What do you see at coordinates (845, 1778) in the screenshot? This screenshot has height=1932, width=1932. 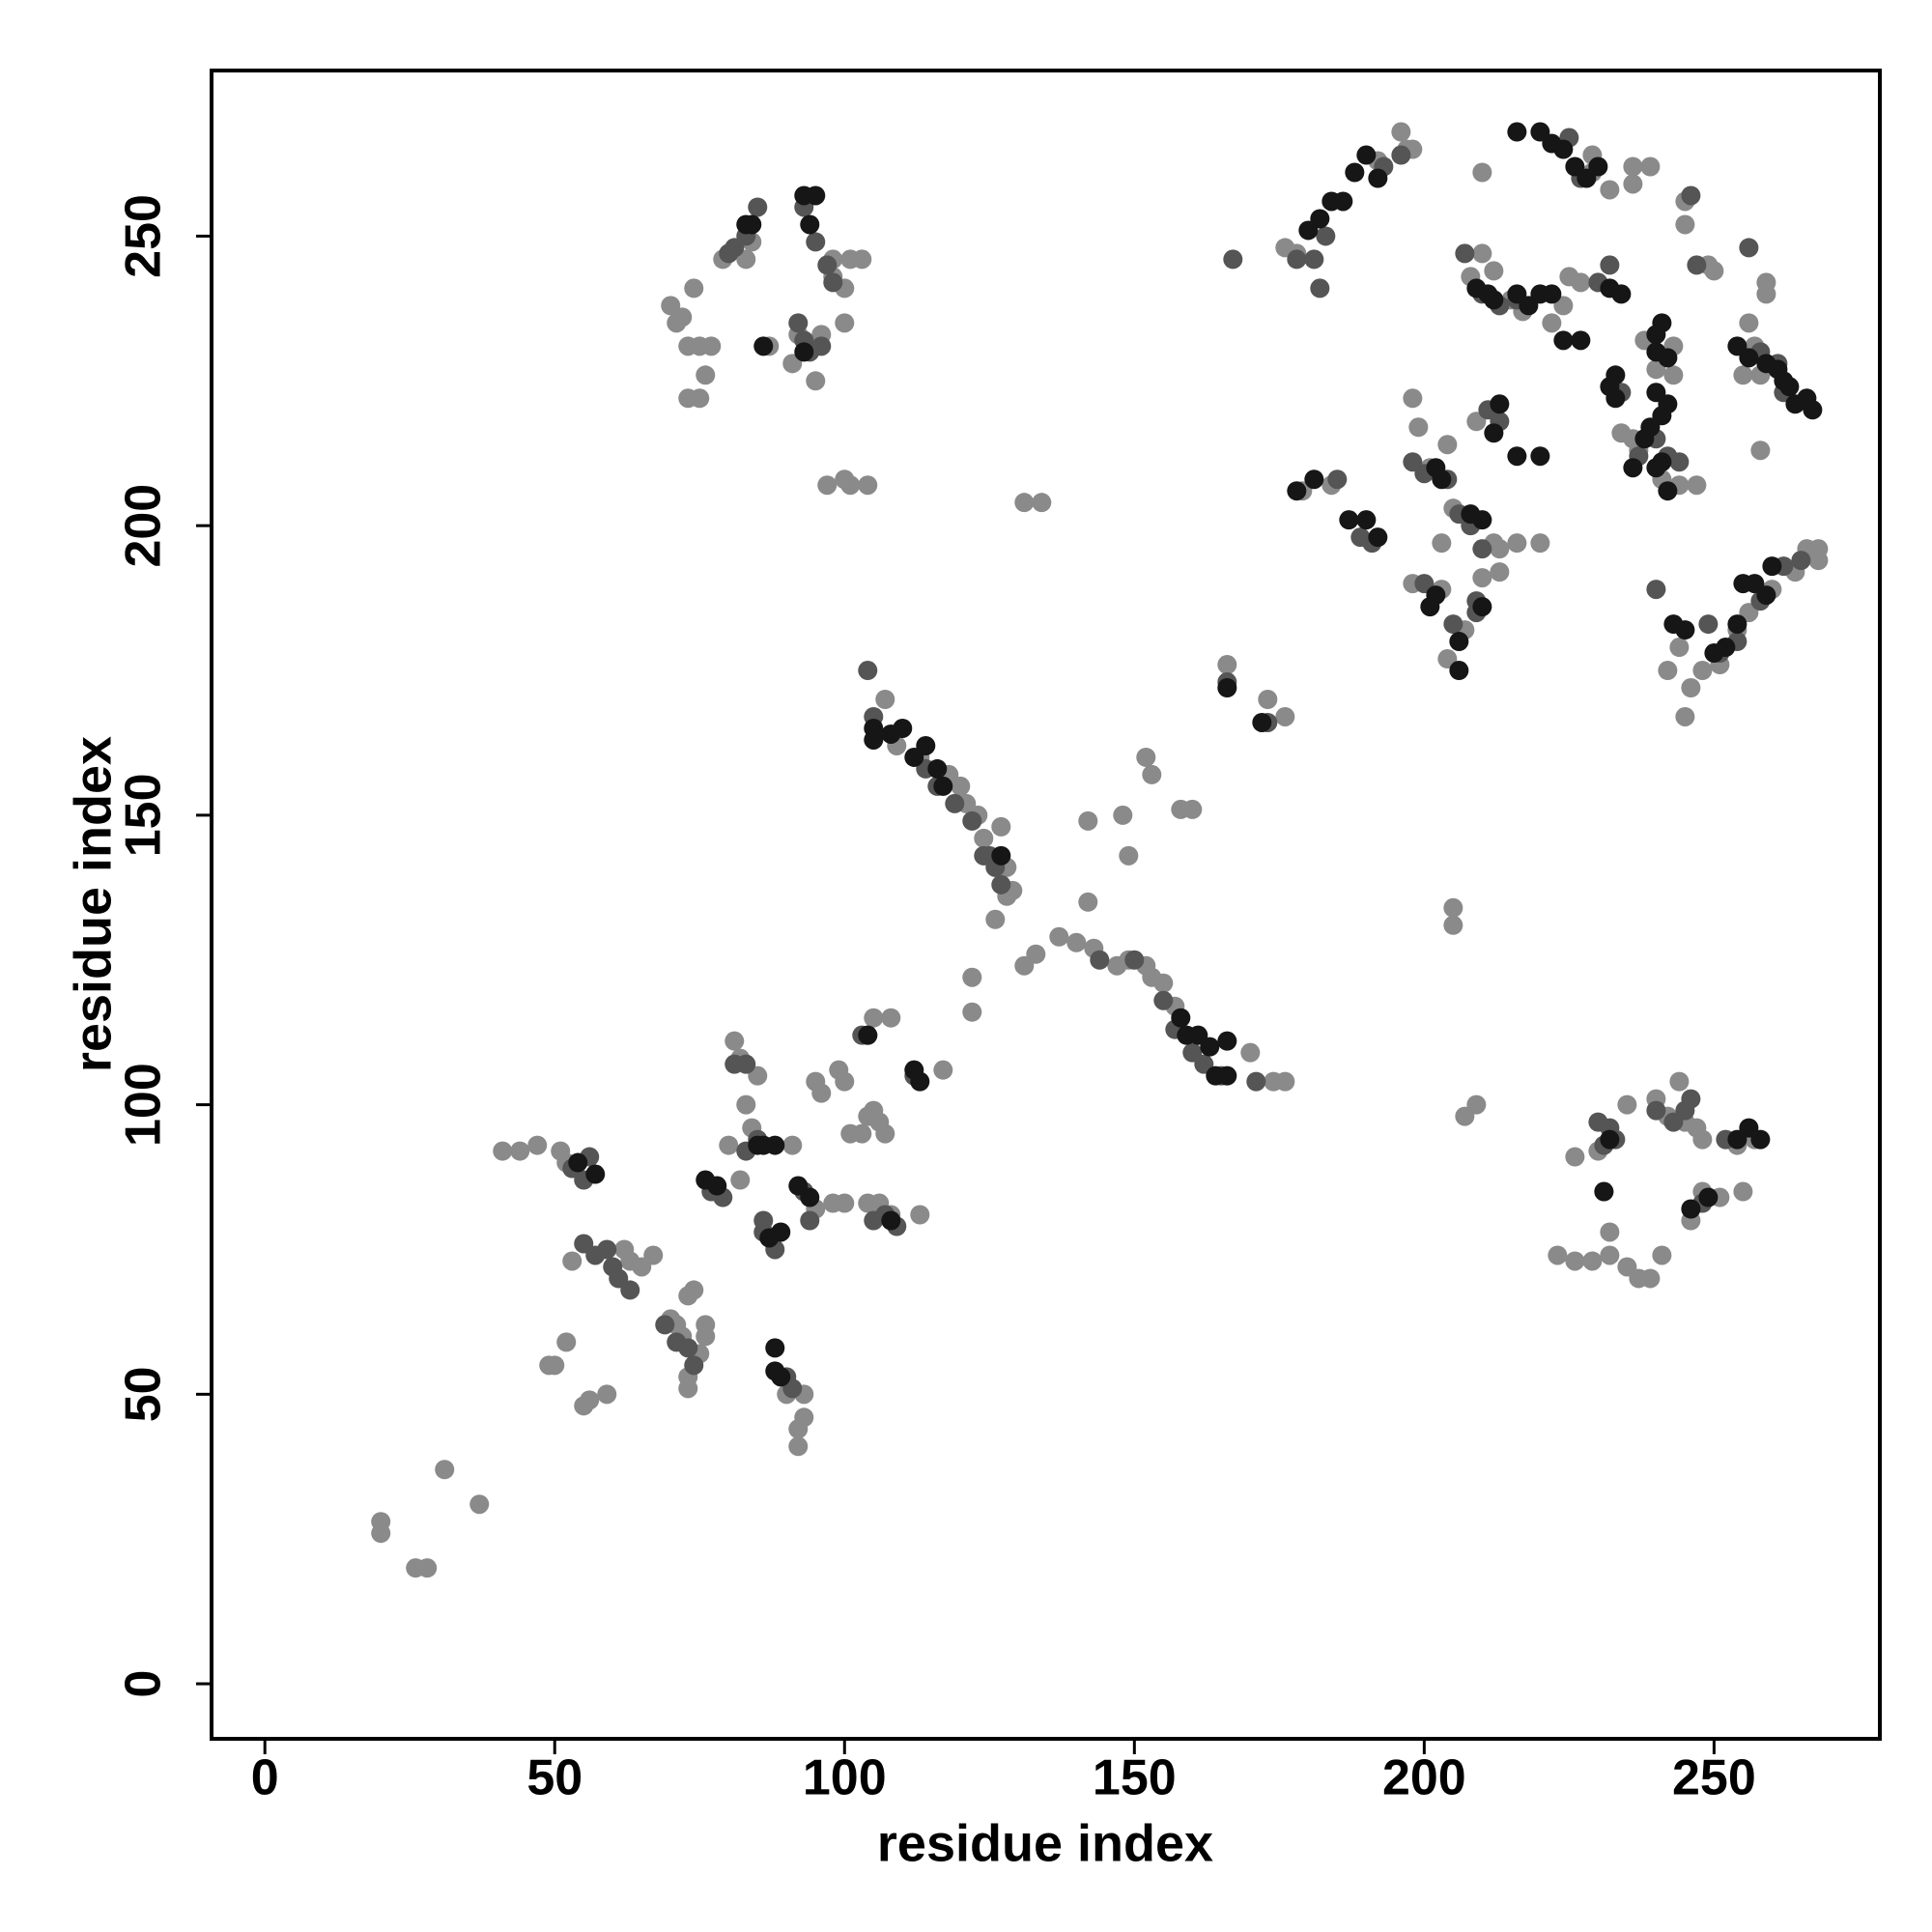 I see `x-tick-label: 100` at bounding box center [845, 1778].